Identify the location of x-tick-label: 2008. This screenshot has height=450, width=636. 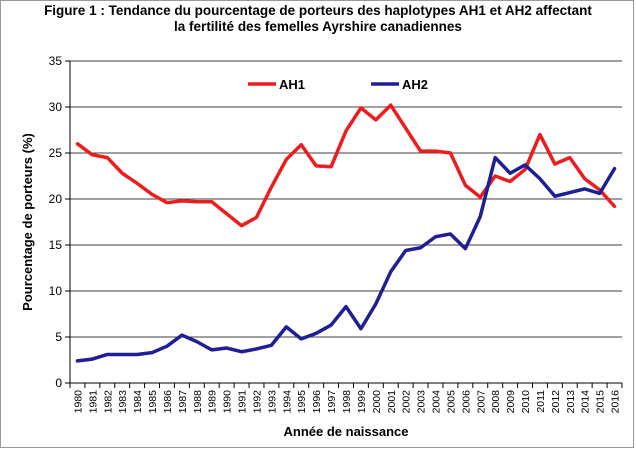
(496, 402).